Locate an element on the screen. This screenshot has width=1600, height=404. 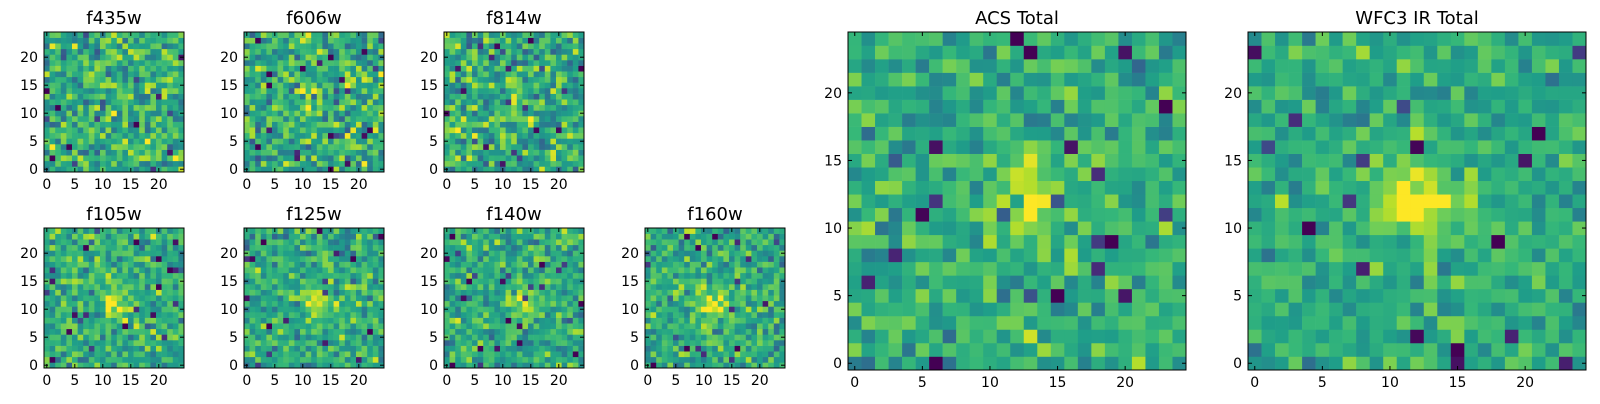
y-tick-label: 15 is located at coordinates (29, 86).